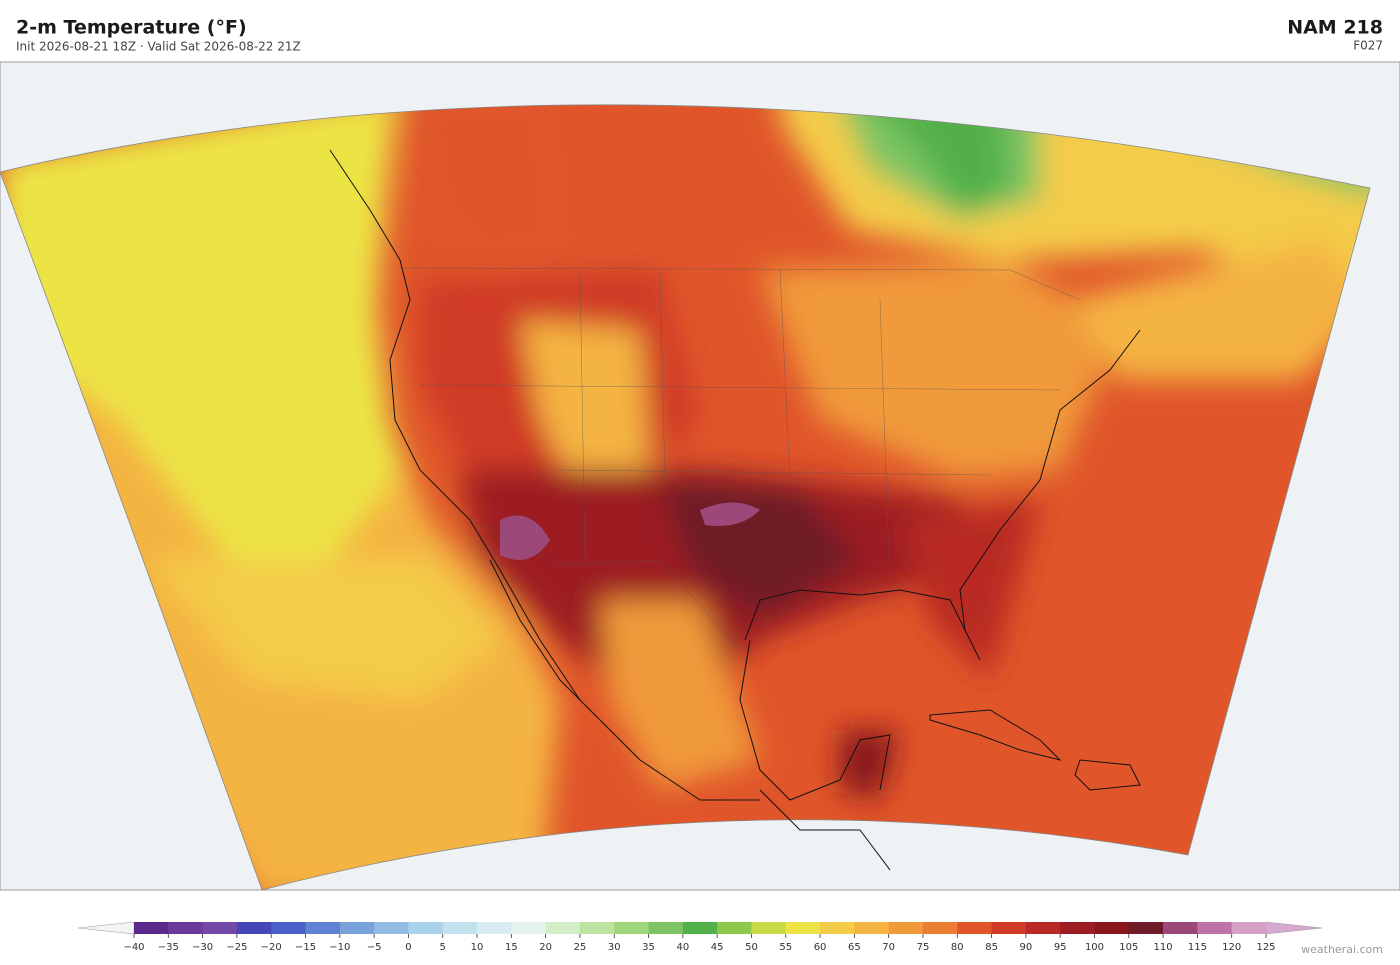 This screenshot has height=965, width=1400. What do you see at coordinates (1368, 46) in the screenshot?
I see `forecast-hour: F027` at bounding box center [1368, 46].